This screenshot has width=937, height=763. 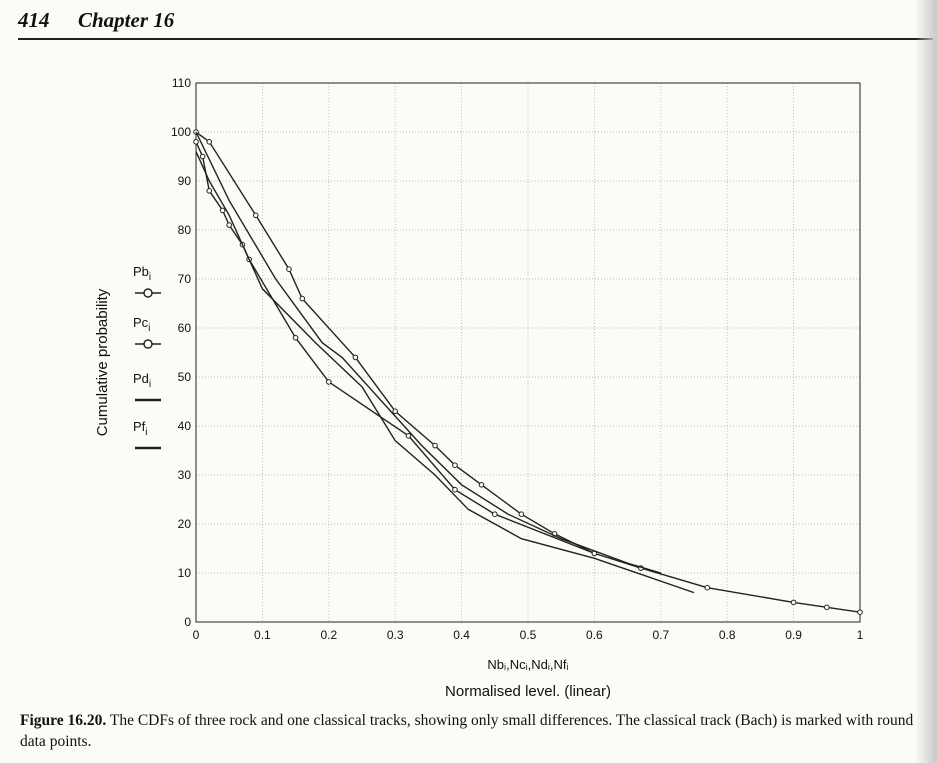 I want to click on y-tick-label: 10, so click(x=185, y=573).